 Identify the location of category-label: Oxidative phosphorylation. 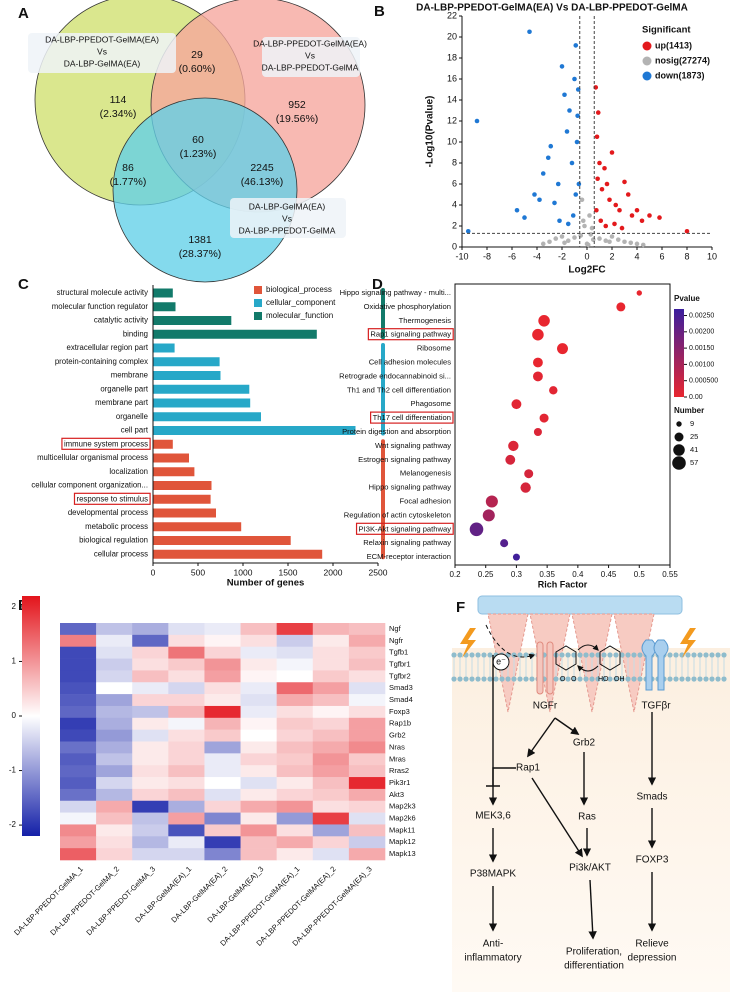
(407, 306).